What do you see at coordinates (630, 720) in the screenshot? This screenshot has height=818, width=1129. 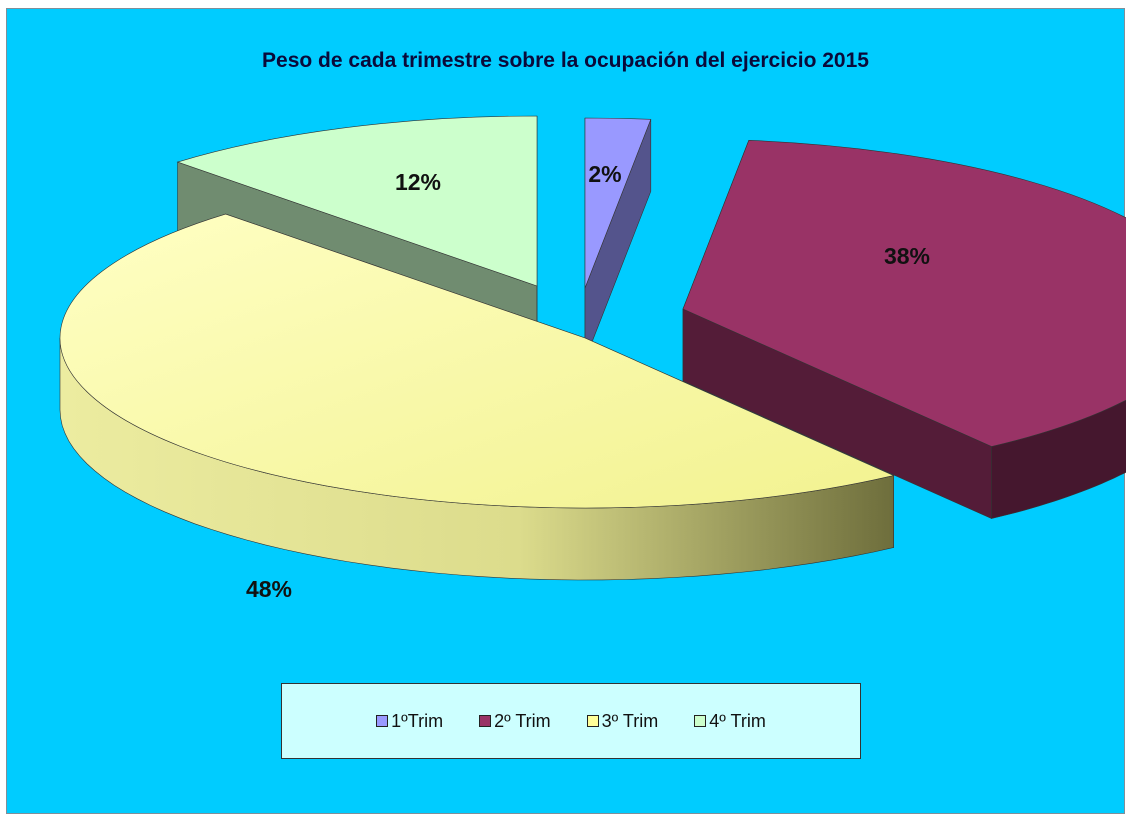 I see `legend-label: 3º Trim` at bounding box center [630, 720].